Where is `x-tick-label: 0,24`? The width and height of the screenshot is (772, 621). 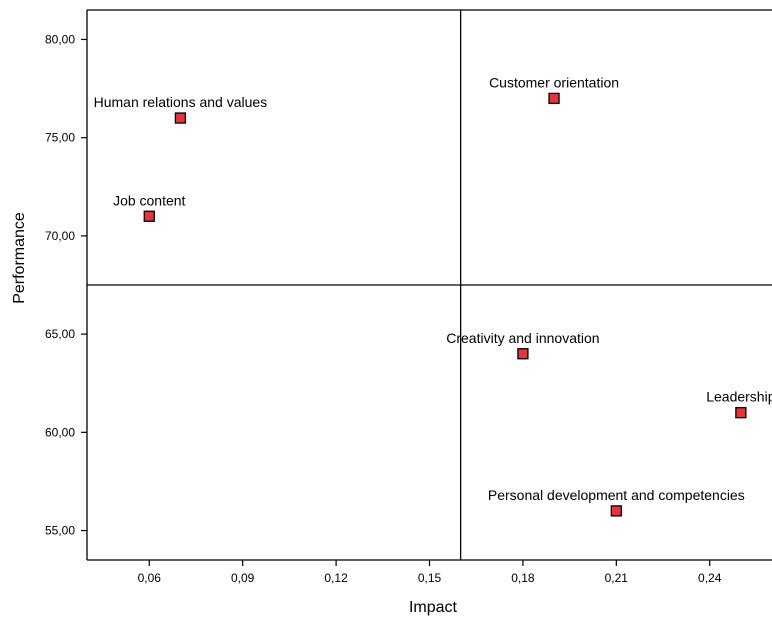 x-tick-label: 0,24 is located at coordinates (710, 578).